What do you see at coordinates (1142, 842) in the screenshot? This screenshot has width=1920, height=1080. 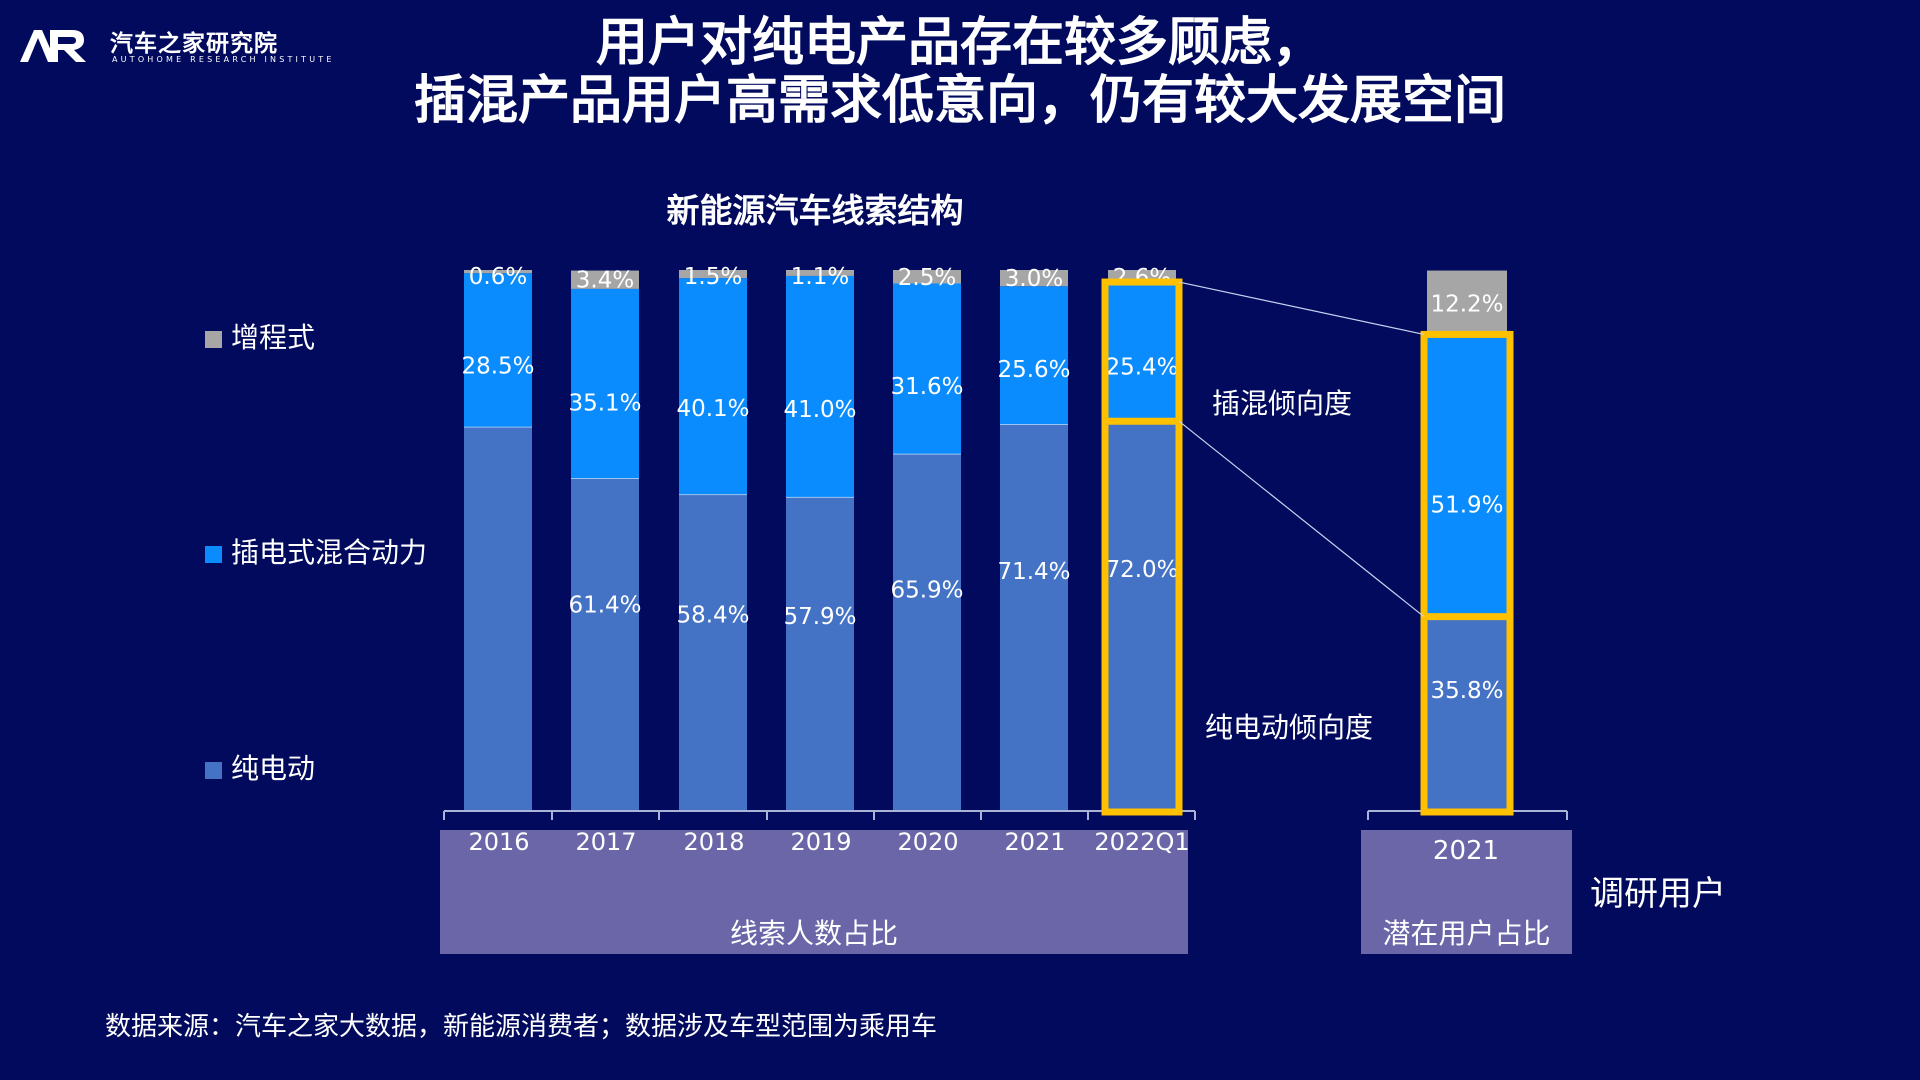 I see `x-tick-label: 2022Q1` at bounding box center [1142, 842].